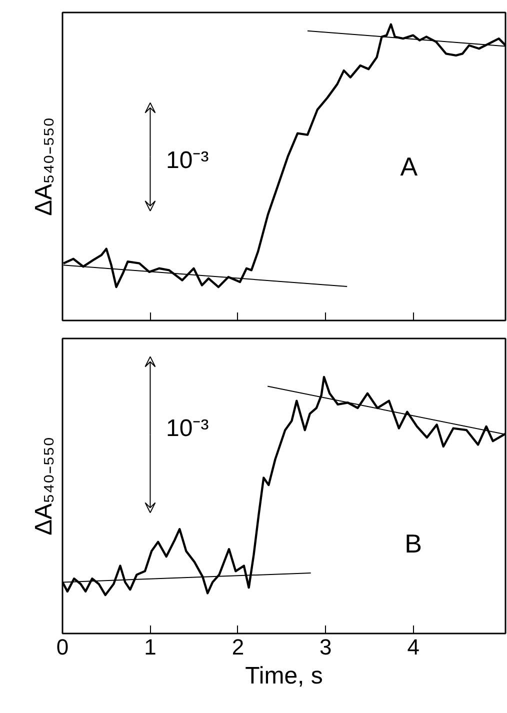 This screenshot has height=713, width=507. I want to click on x-tick-label: 4, so click(413, 647).